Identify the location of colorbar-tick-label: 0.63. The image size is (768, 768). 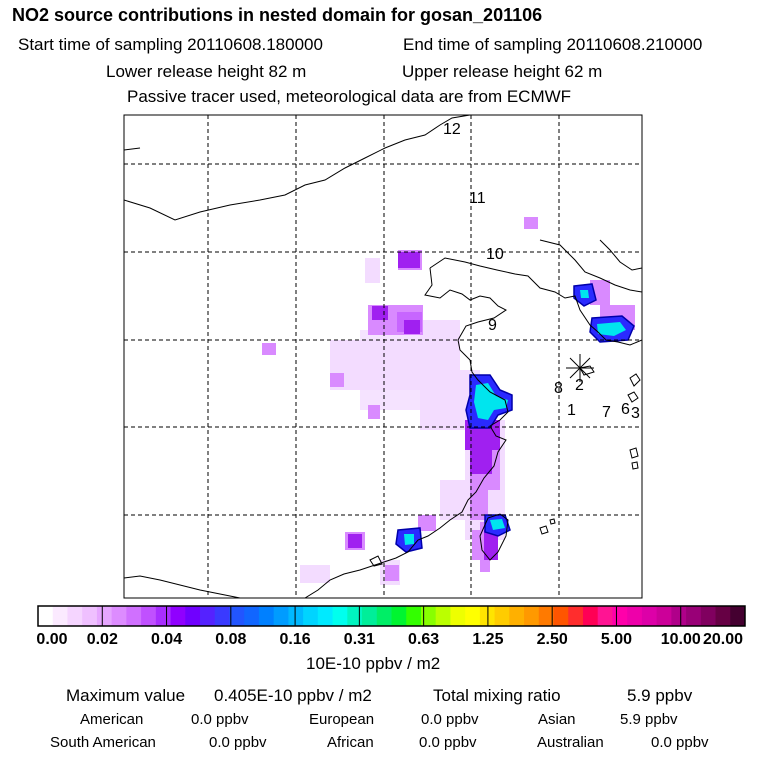
(424, 639).